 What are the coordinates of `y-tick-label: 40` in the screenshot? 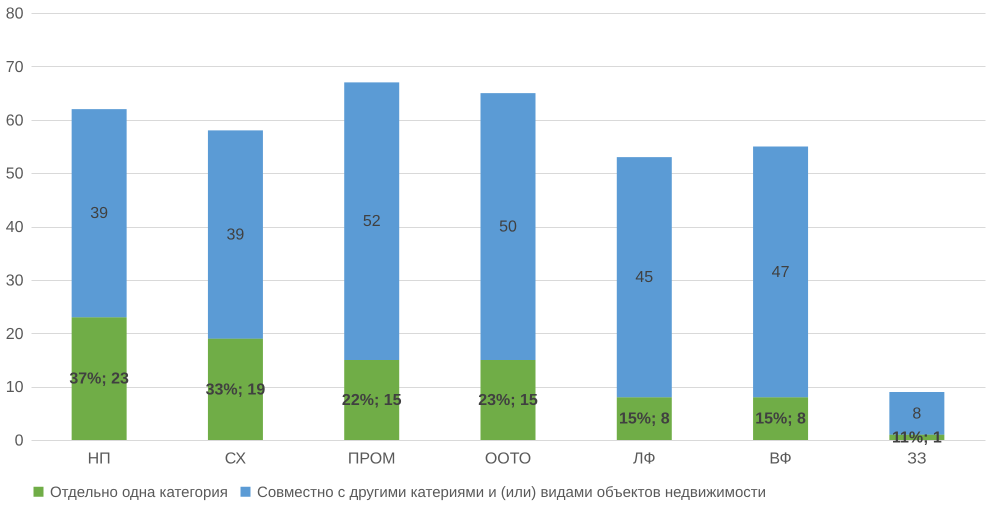 It's located at (15, 227).